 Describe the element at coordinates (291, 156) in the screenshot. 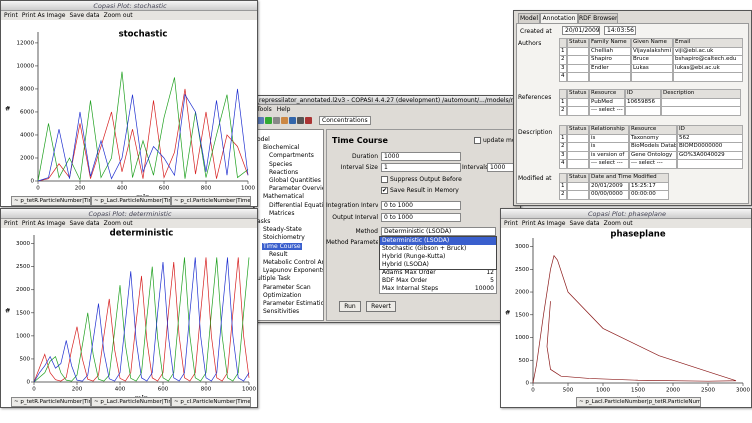

I see `tree-item: Compartments` at that location.